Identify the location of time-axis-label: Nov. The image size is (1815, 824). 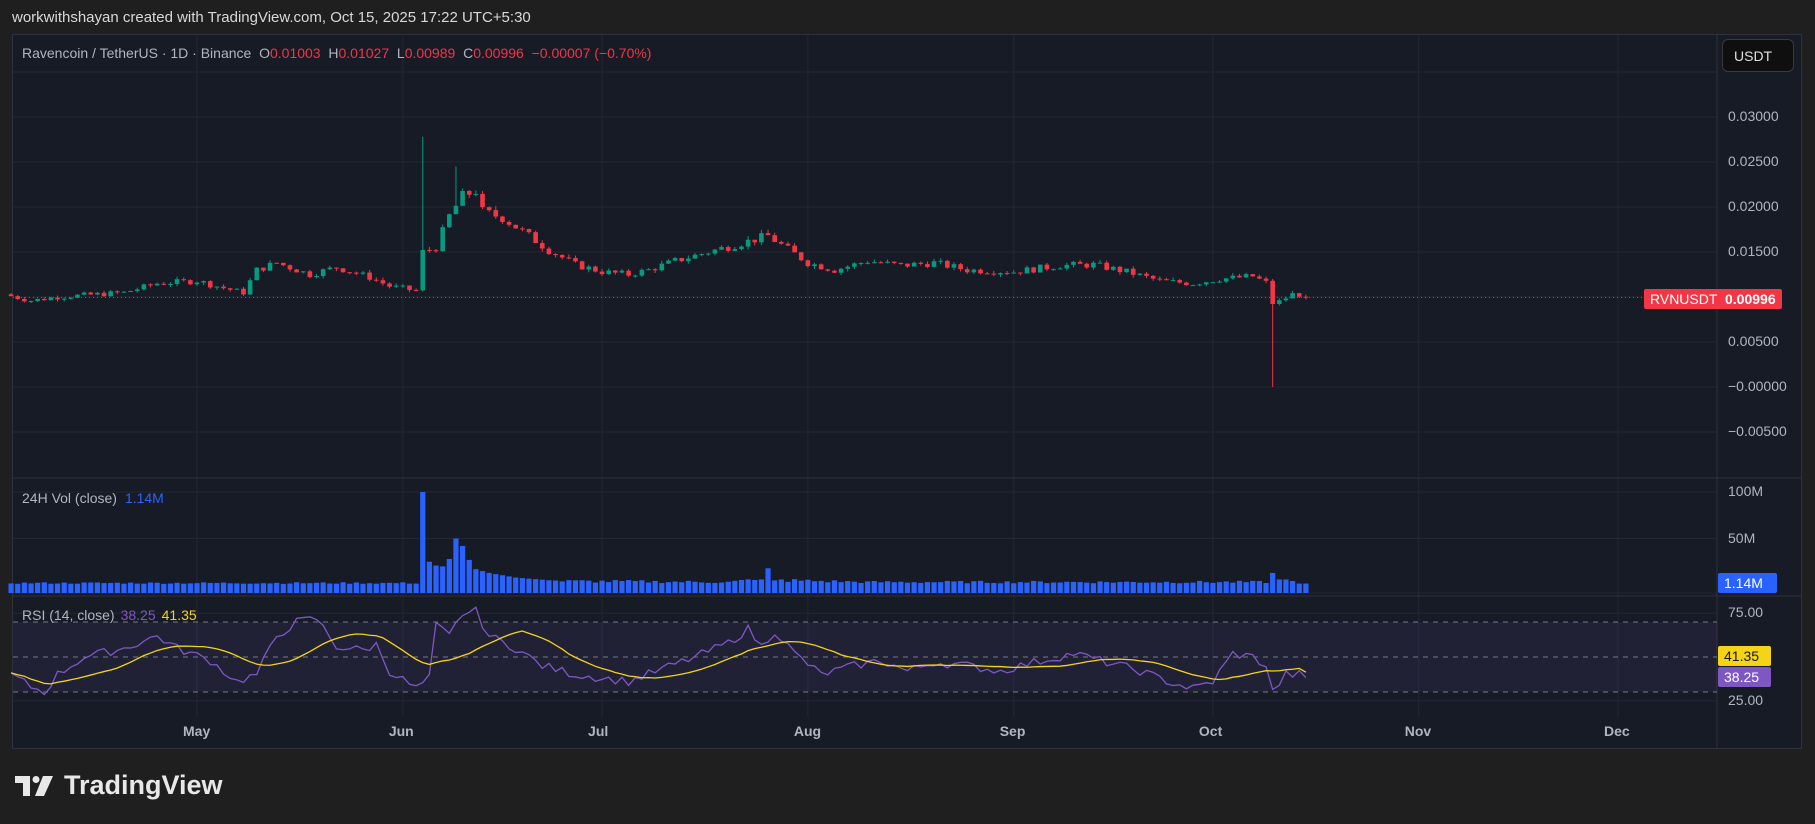
(1418, 731).